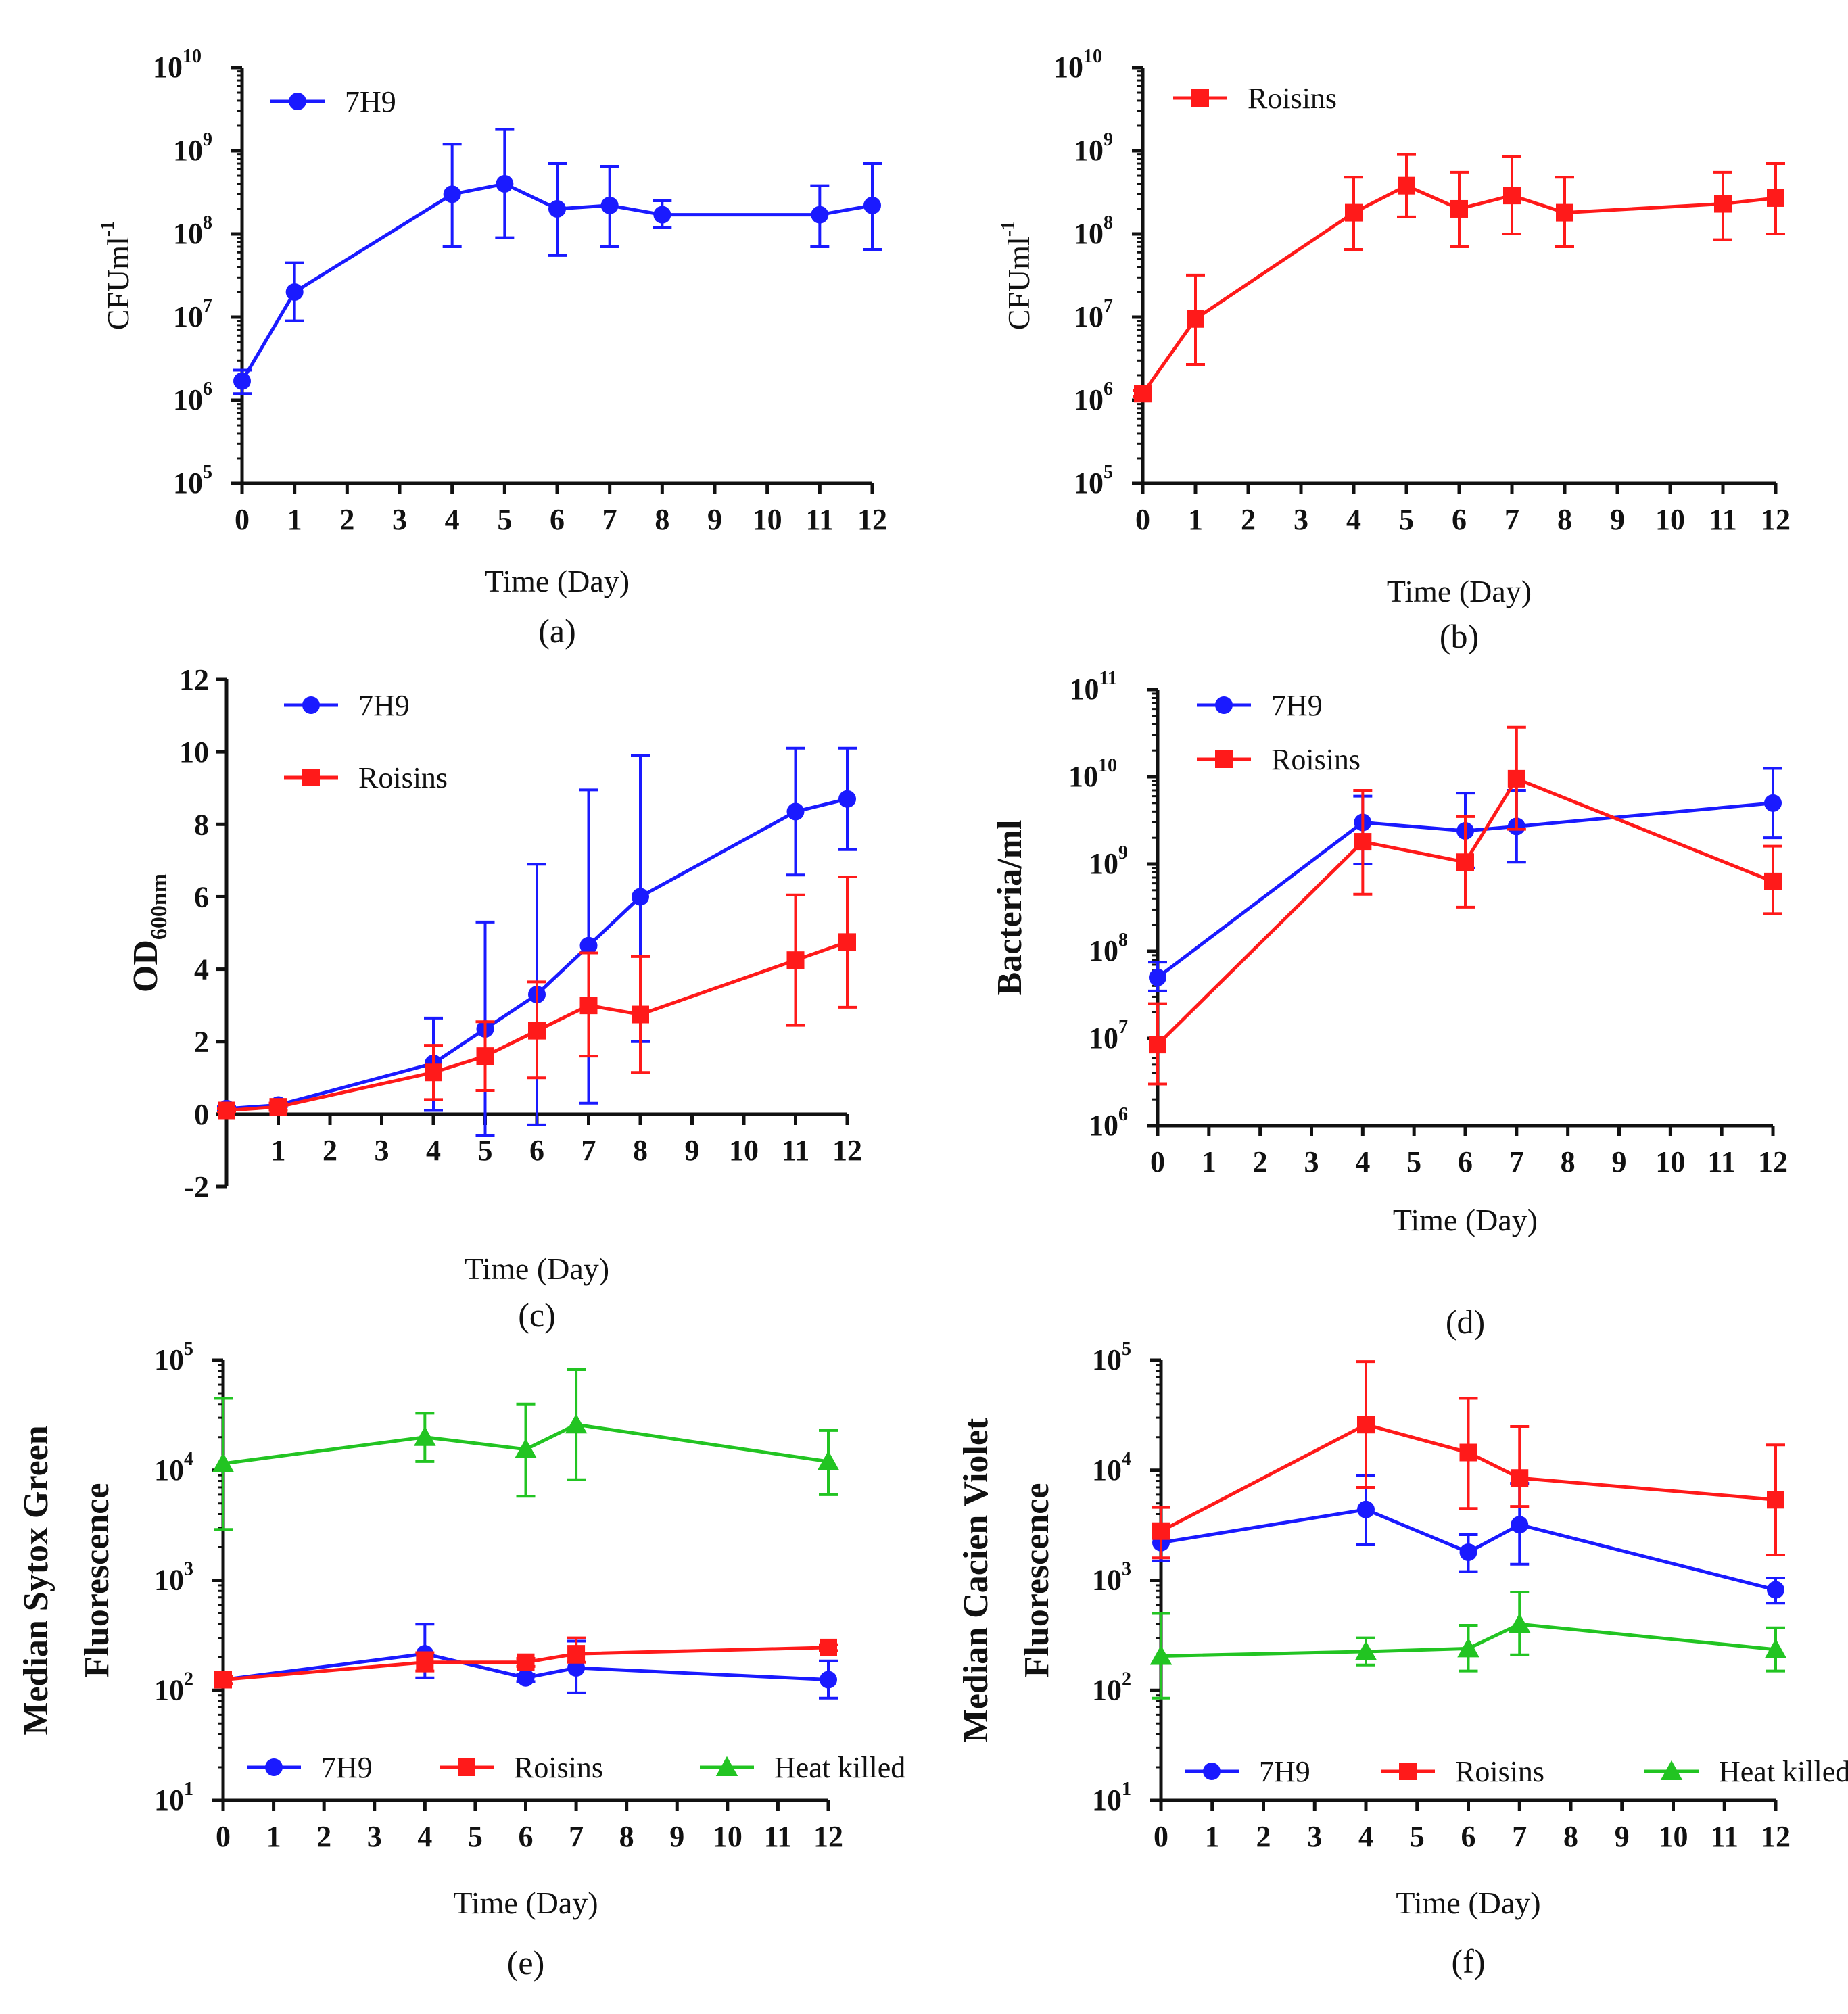  I want to click on y-axis-title: Median Sytox Green, so click(36, 1580).